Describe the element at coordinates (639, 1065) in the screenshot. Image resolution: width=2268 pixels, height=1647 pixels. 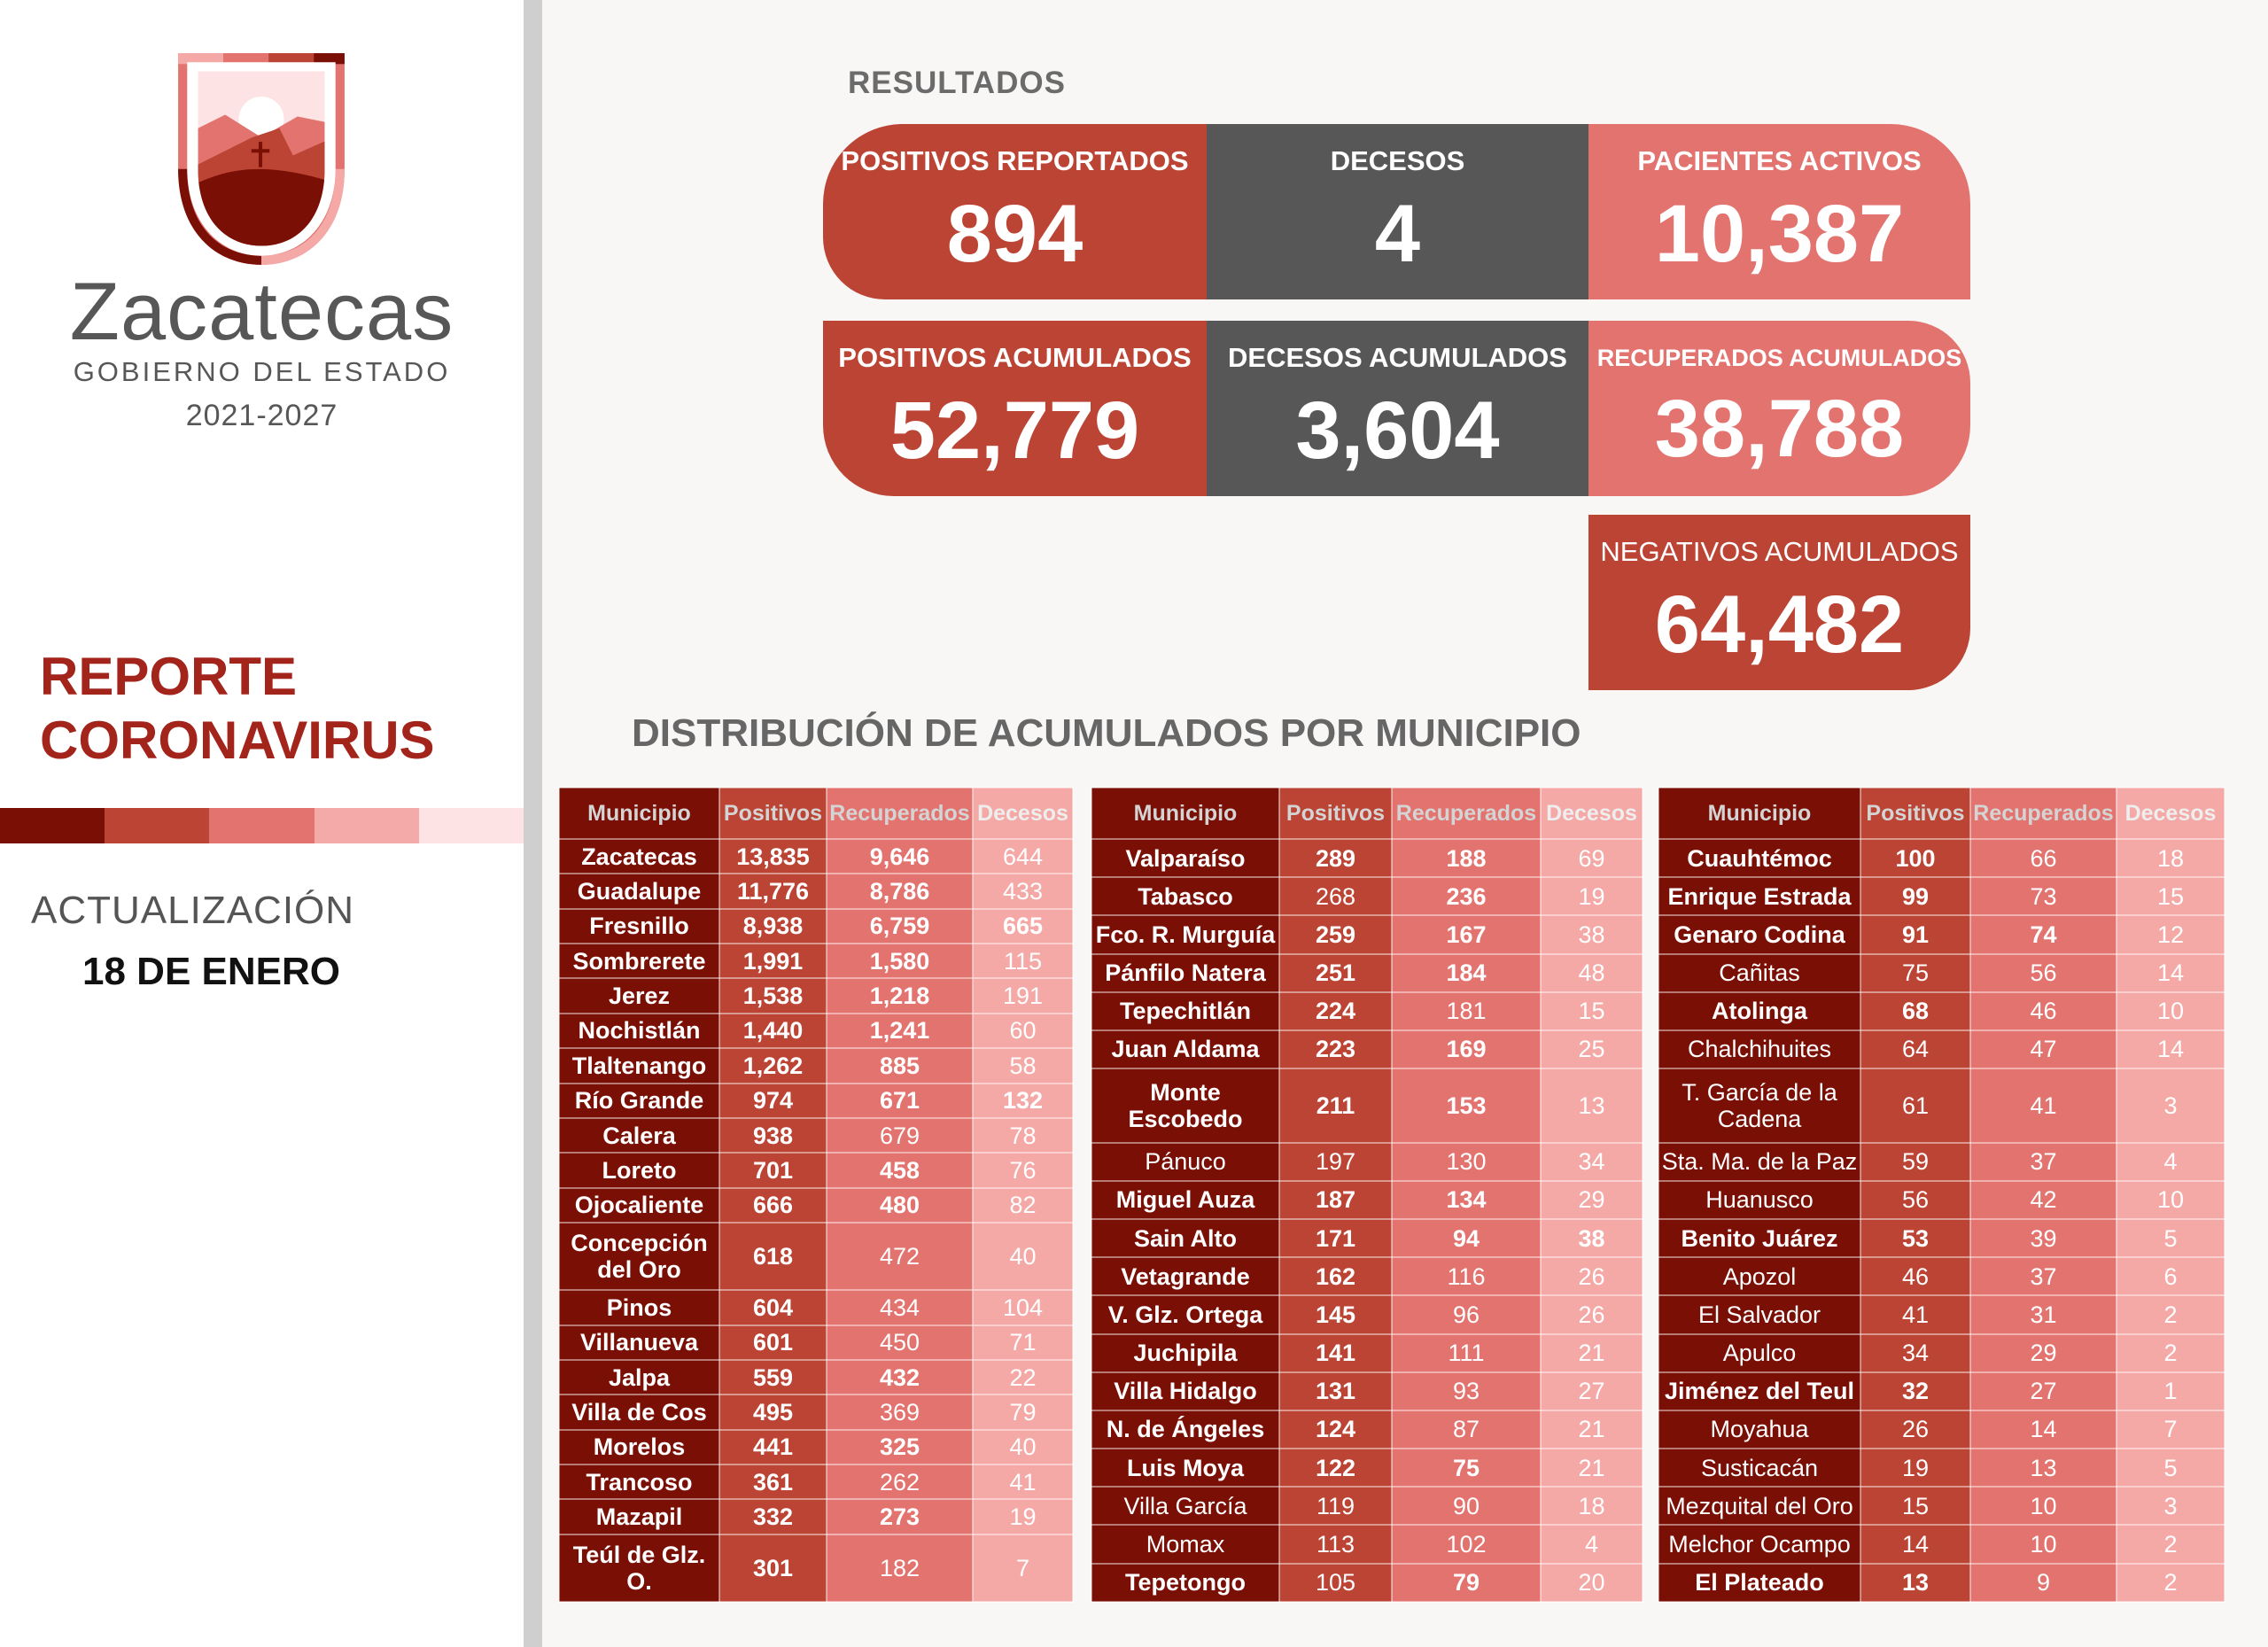
I see `cell-municipio: Tlaltenango` at that location.